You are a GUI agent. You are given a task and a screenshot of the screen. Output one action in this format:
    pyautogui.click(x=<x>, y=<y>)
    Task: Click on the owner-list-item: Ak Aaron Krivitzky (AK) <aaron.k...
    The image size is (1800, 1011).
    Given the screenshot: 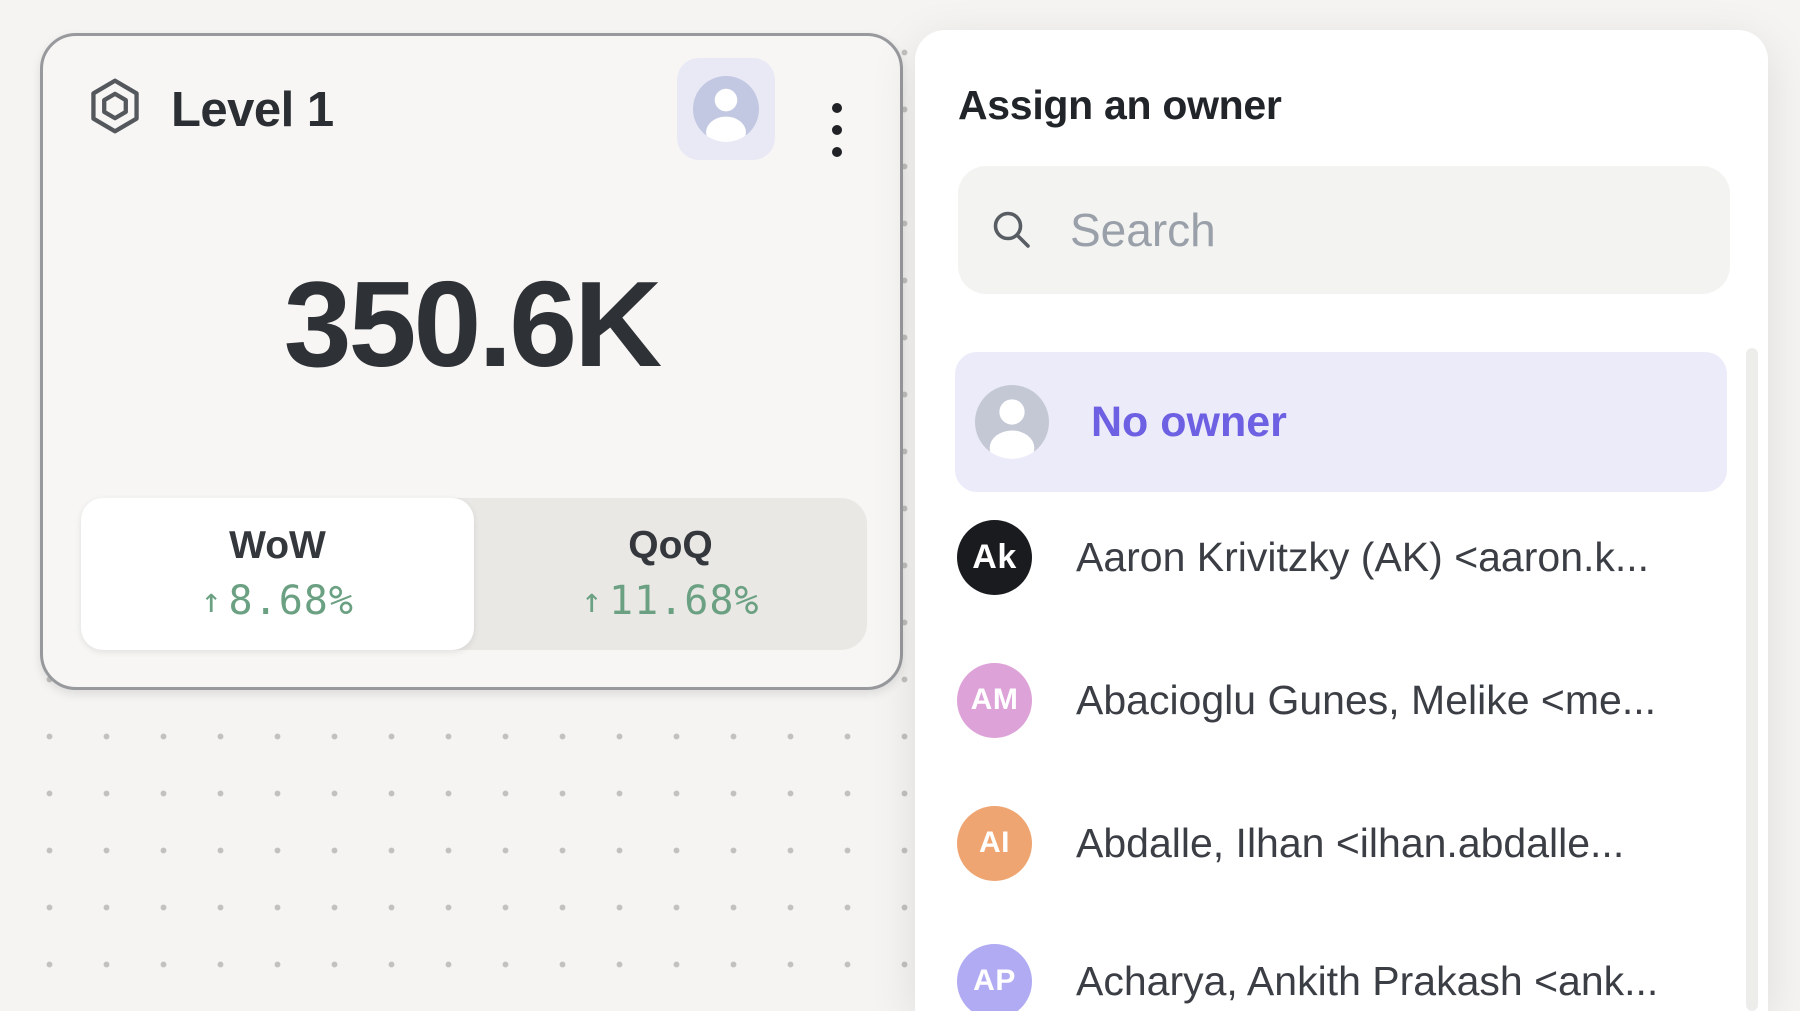 What is the action you would take?
    pyautogui.click(x=1341, y=557)
    